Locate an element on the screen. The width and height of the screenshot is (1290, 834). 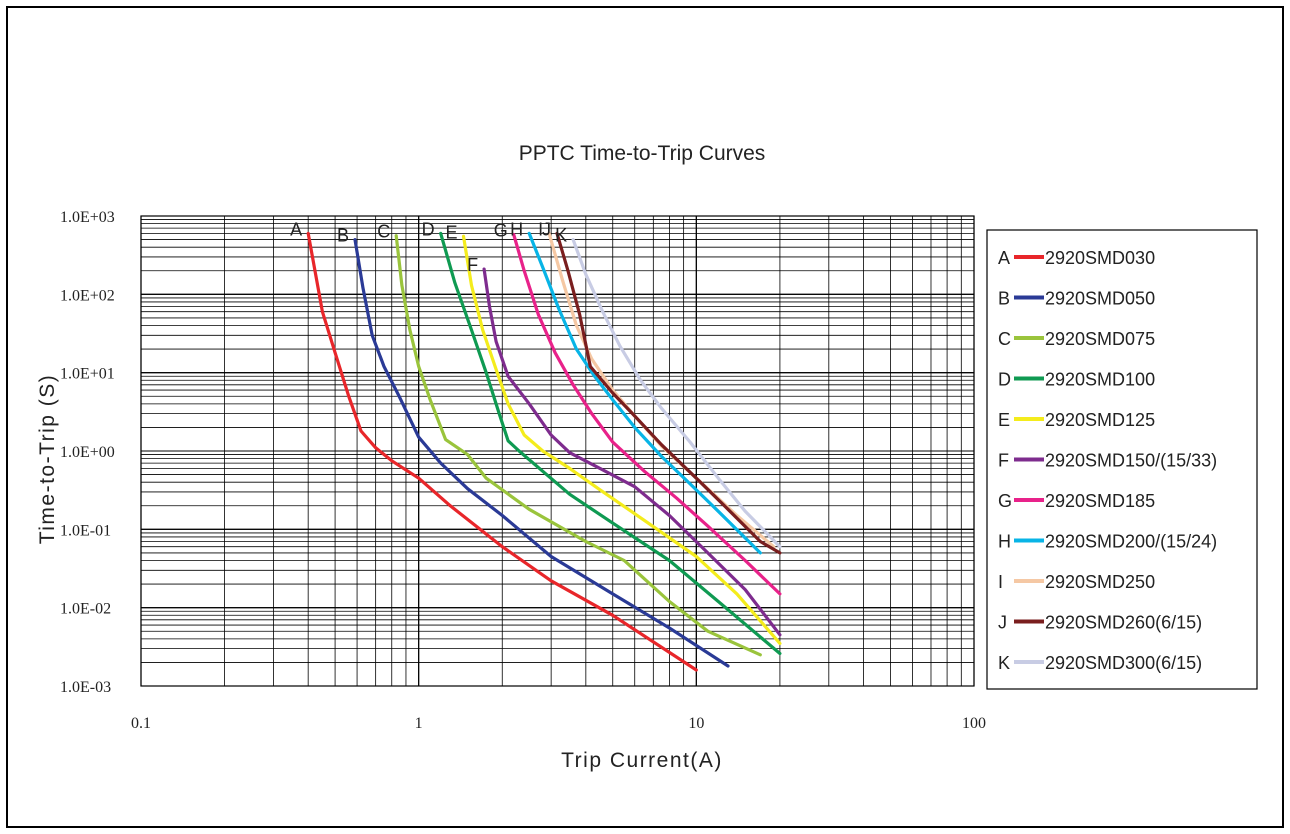
curve-label-b: B is located at coordinates (343, 236).